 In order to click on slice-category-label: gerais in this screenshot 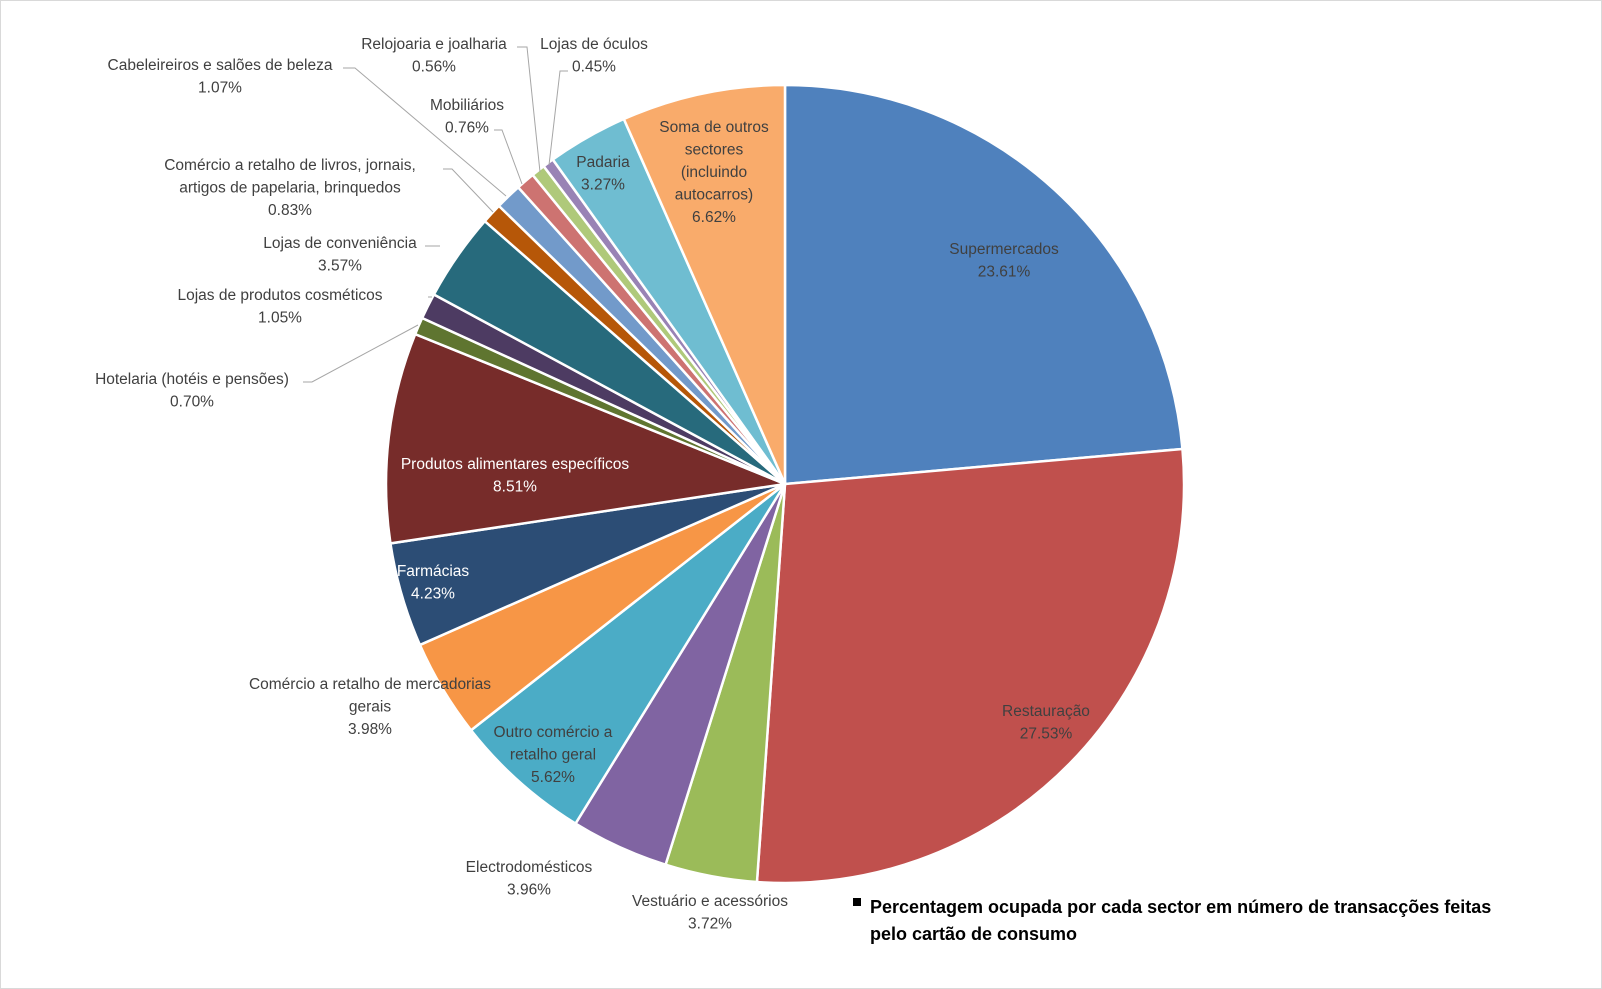, I will do `click(370, 707)`.